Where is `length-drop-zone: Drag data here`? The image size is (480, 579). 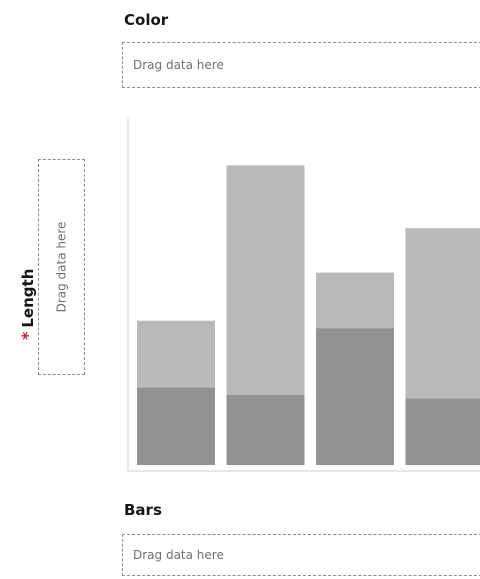
length-drop-zone: Drag data here is located at coordinates (61, 267).